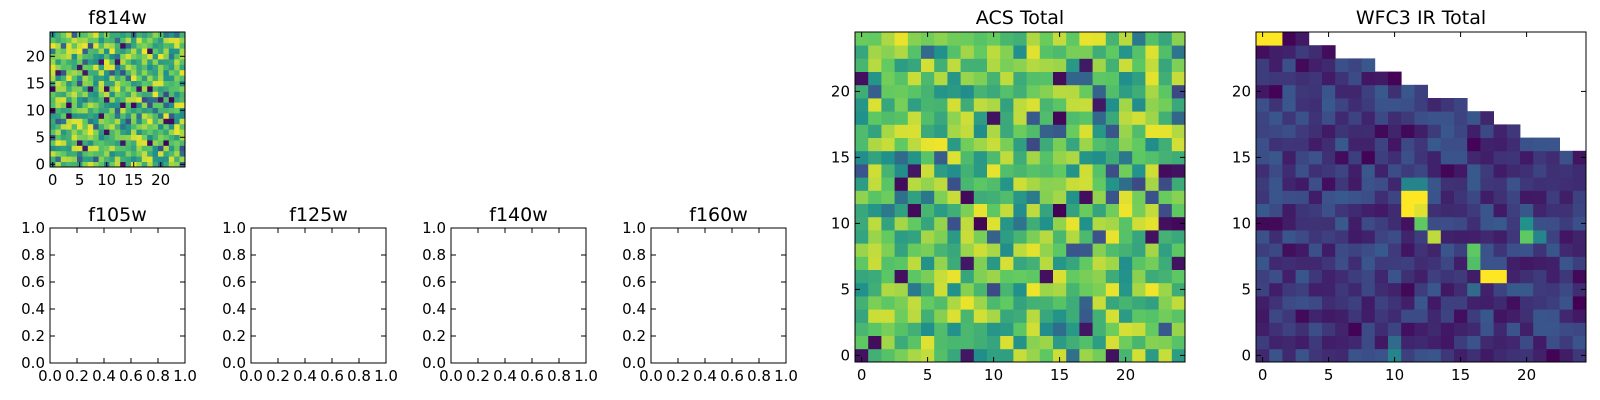  What do you see at coordinates (133, 180) in the screenshot?
I see `f814w-xtick-label: 15` at bounding box center [133, 180].